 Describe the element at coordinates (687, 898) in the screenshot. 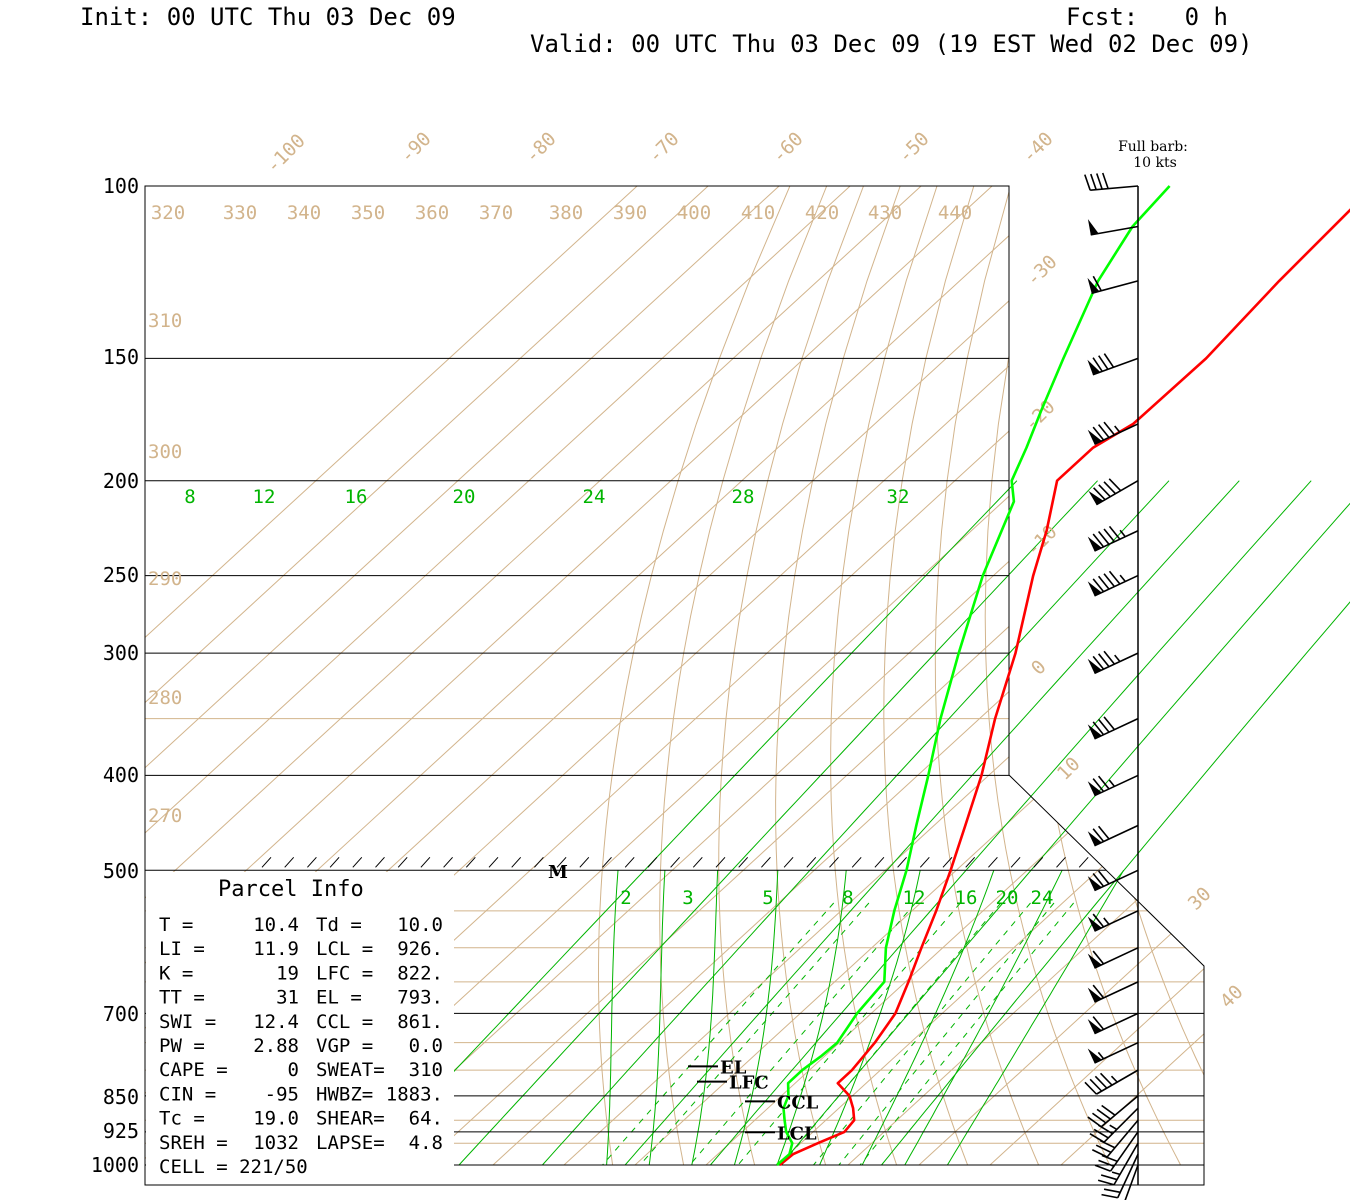

I see `mixing-ratio-label-lower: 3` at that location.